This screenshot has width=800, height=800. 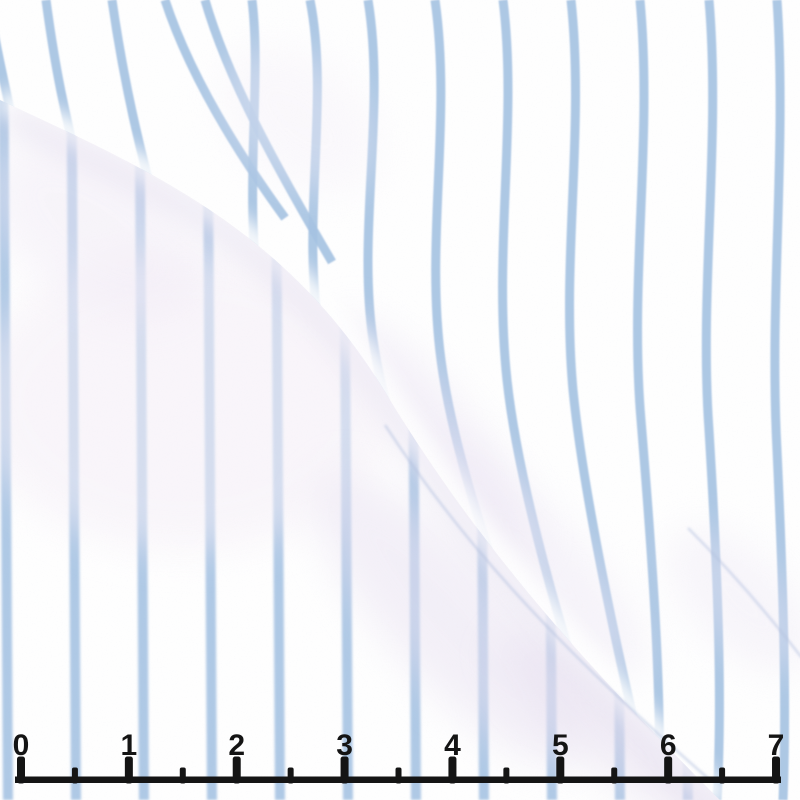 What do you see at coordinates (452, 745) in the screenshot?
I see `ruler-label: 4` at bounding box center [452, 745].